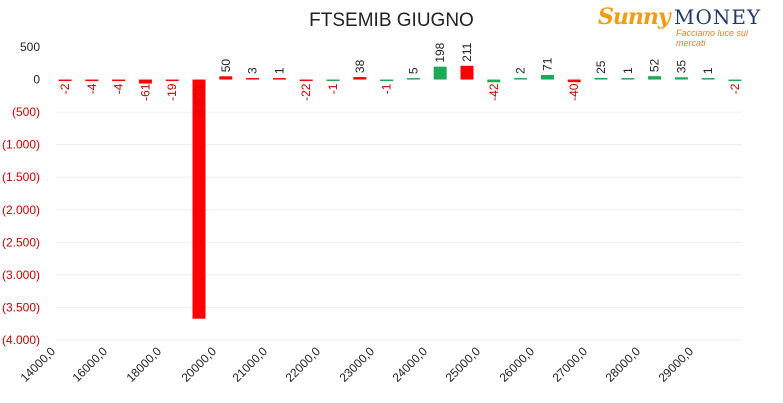  What do you see at coordinates (90, 364) in the screenshot?
I see `x-tick-label: 16000,0` at bounding box center [90, 364].